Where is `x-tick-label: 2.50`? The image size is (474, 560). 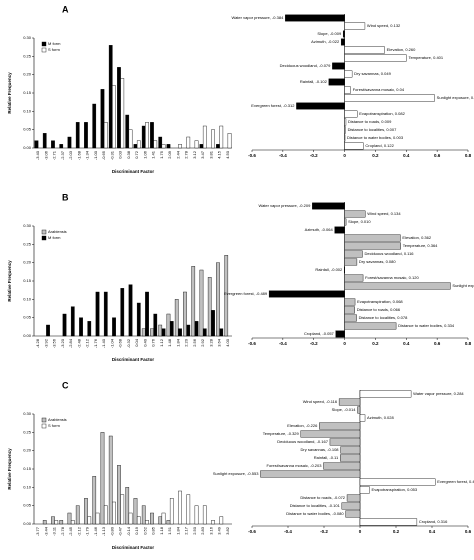
x-tick-label: 2.50 is located at coordinates (194, 530).